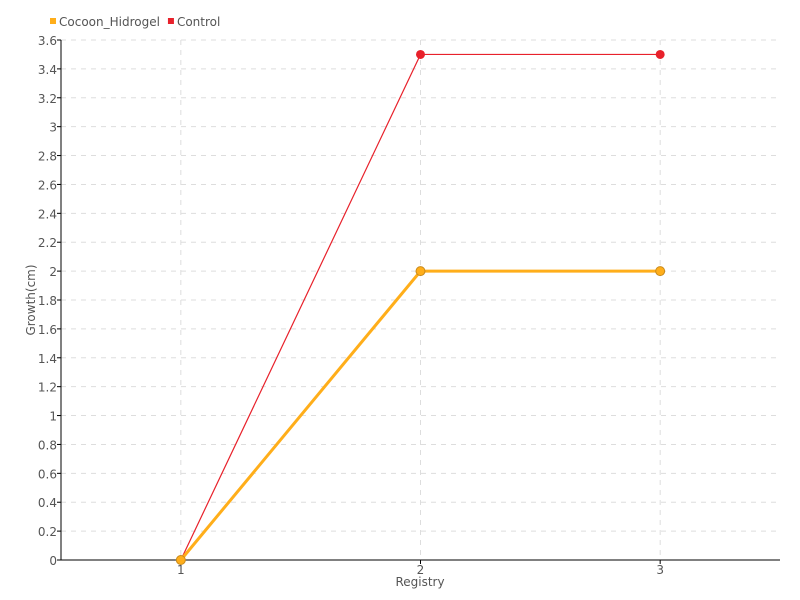  What do you see at coordinates (47, 157) in the screenshot?
I see `y-tick-label: 2.8` at bounding box center [47, 157].